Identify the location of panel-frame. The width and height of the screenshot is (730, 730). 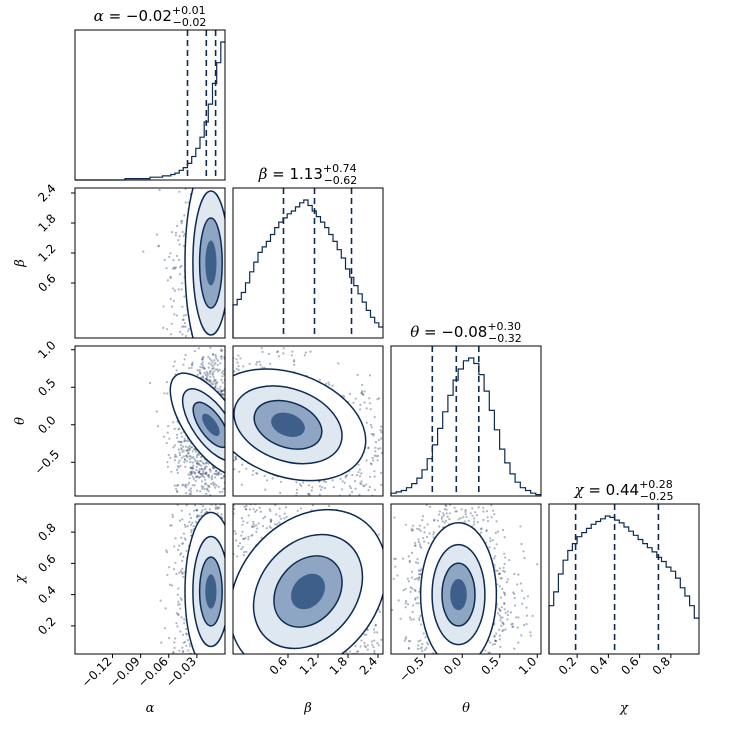
(150, 579).